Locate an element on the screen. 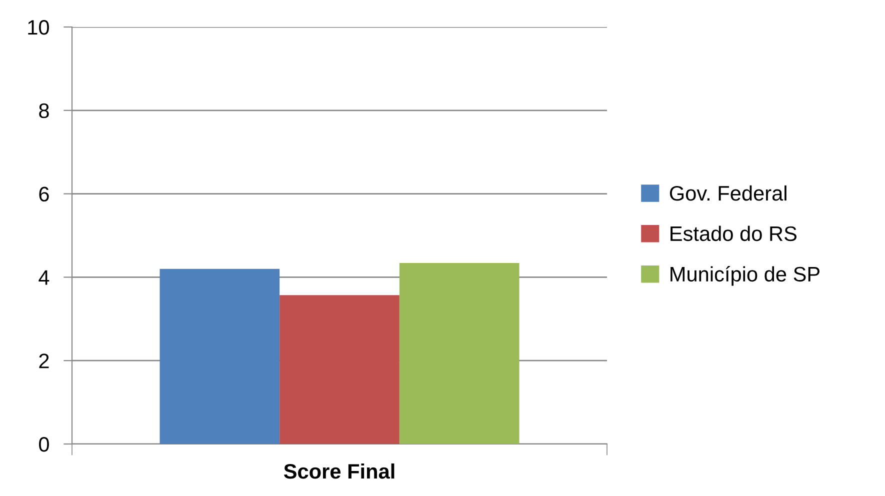 This screenshot has width=885, height=496. y-tick-label: 8 is located at coordinates (44, 110).